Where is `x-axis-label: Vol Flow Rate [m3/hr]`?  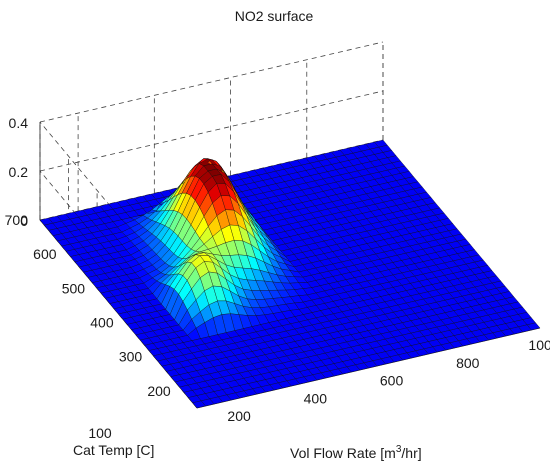 x-axis-label: Vol Flow Rate [m3/hr] is located at coordinates (356, 452).